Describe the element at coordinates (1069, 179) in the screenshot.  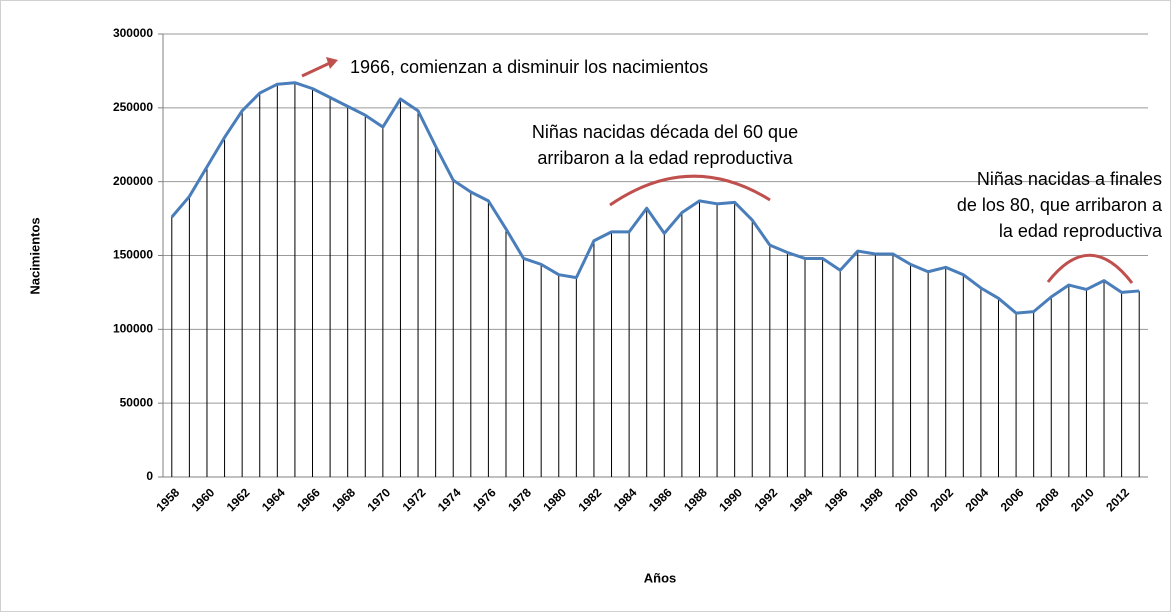
I see `annotation: Niñas nacidas a finales` at that location.